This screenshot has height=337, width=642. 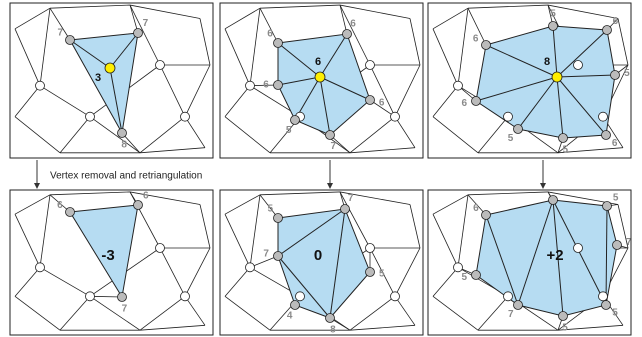 I want to click on panel-label: 3, so click(x=98, y=78).